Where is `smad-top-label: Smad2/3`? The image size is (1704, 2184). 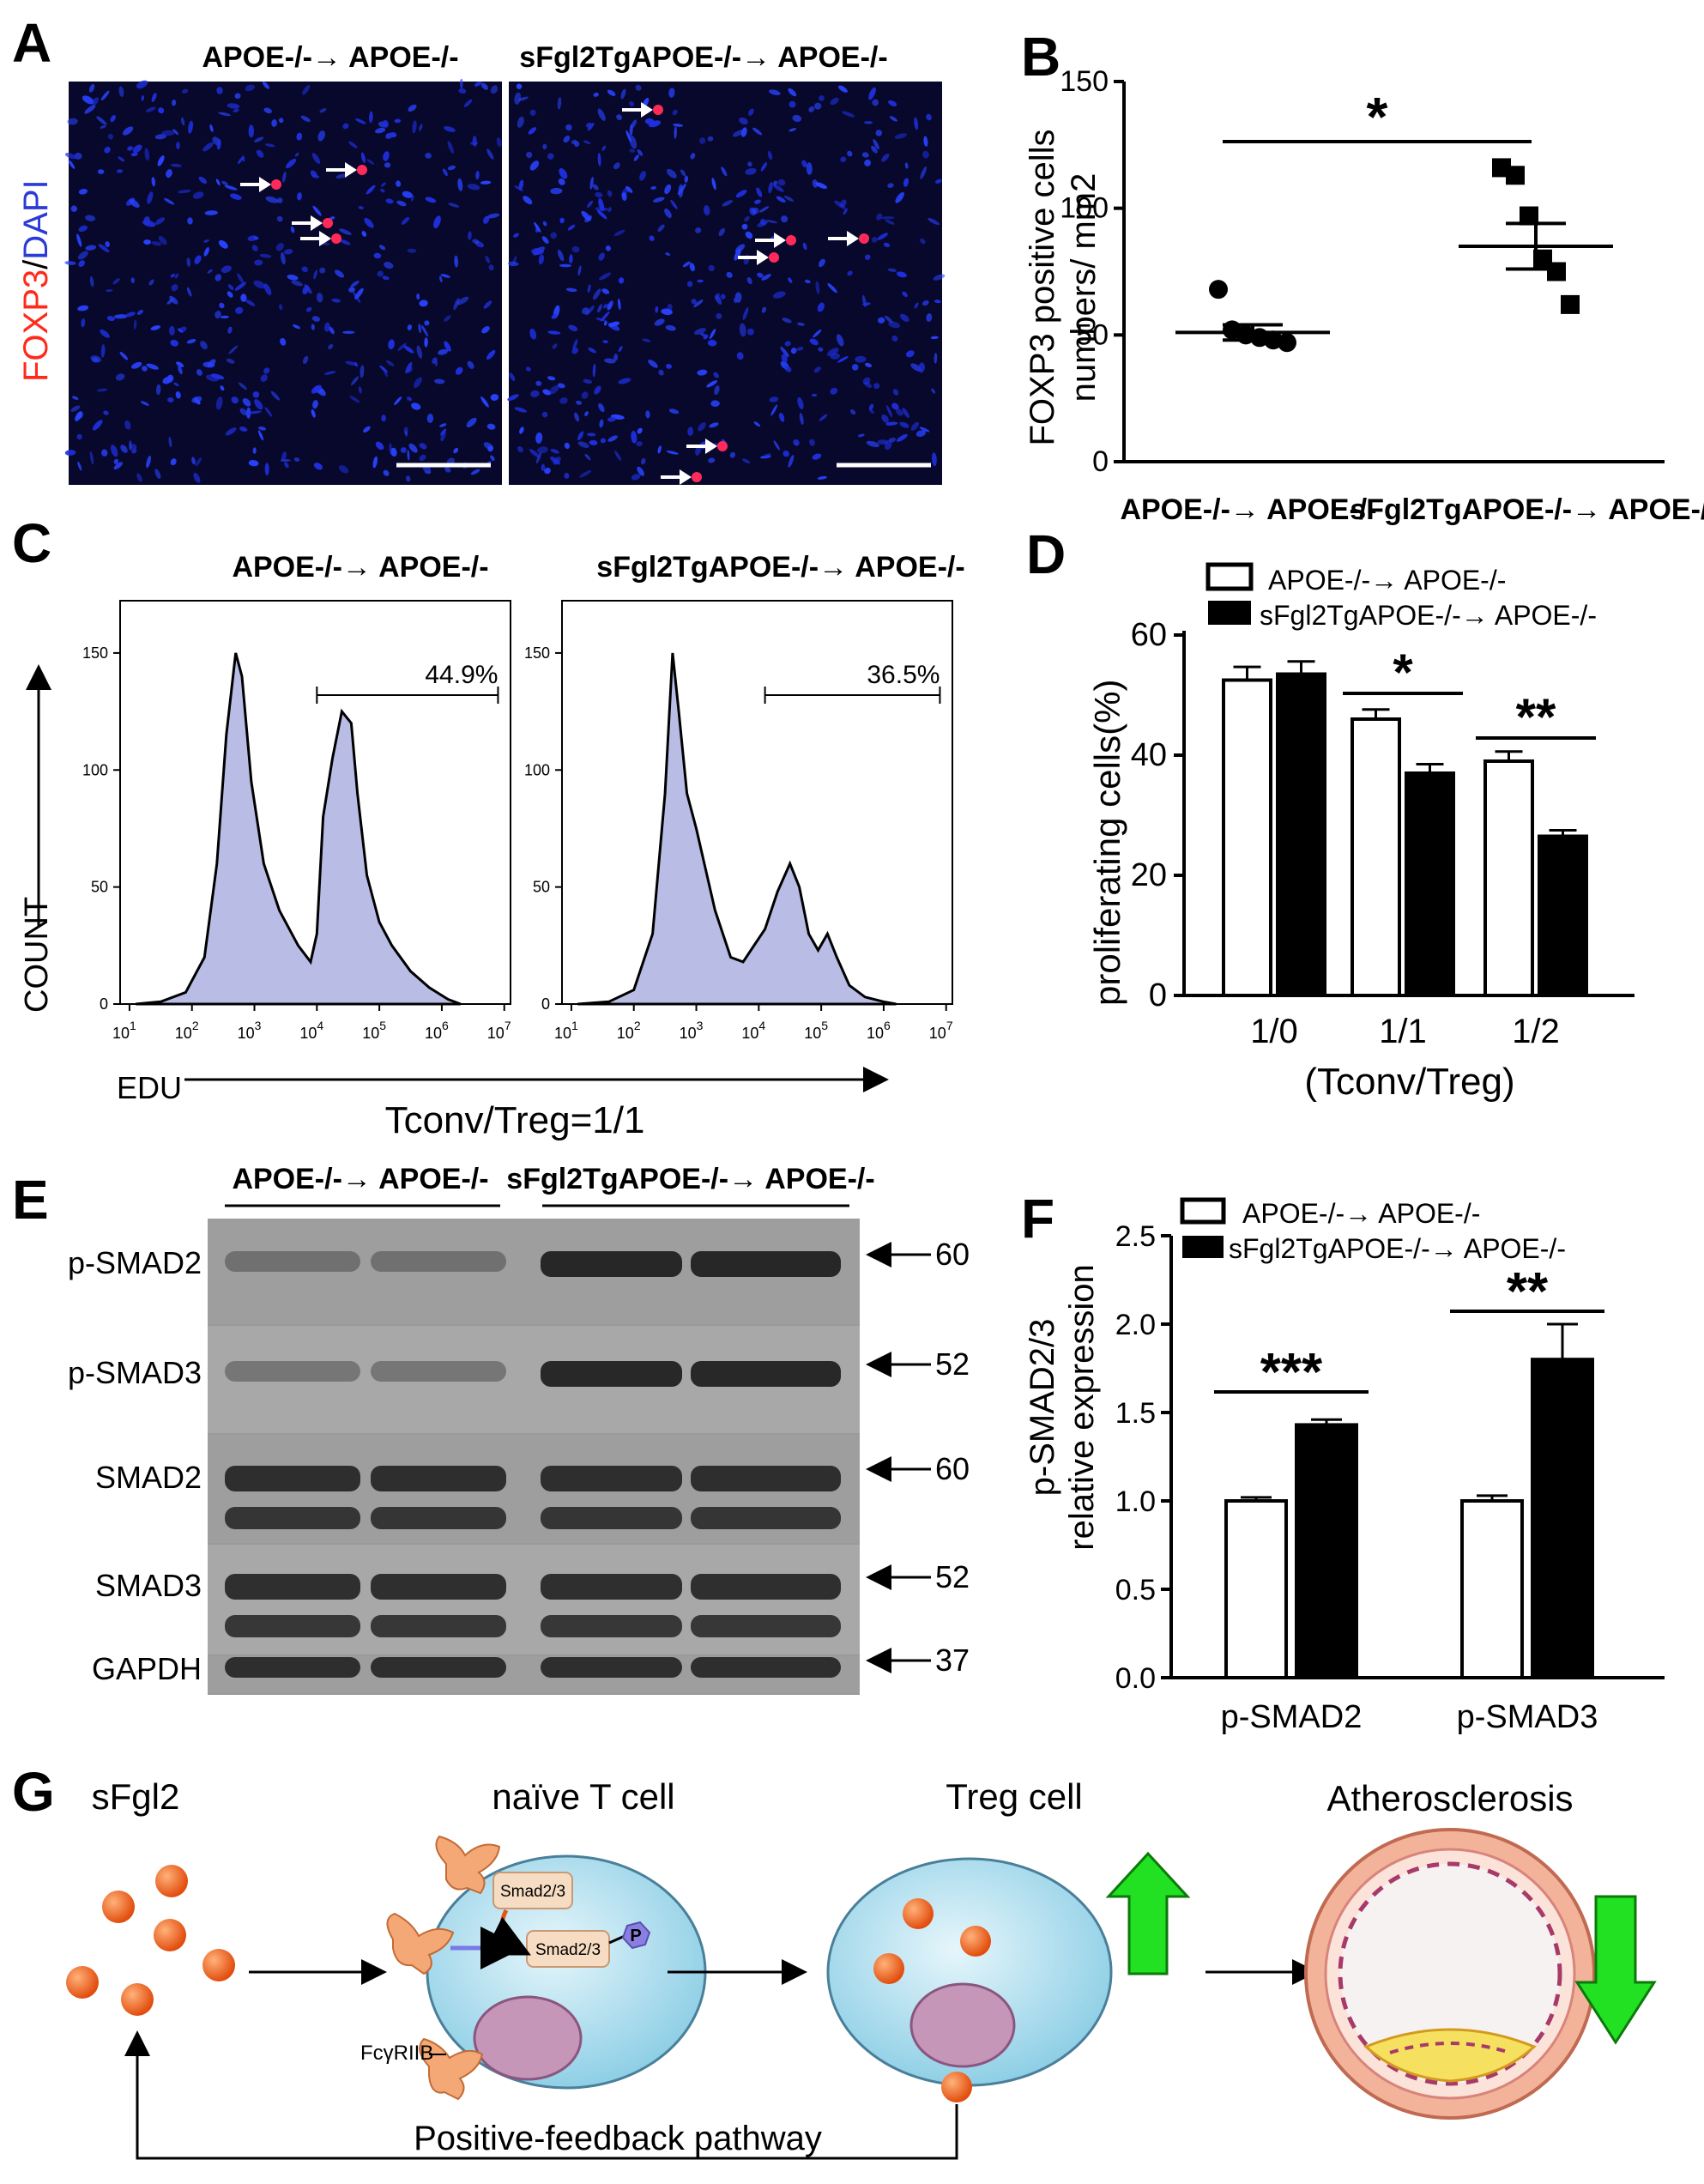
smad-top-label: Smad2/3 is located at coordinates (532, 1892).